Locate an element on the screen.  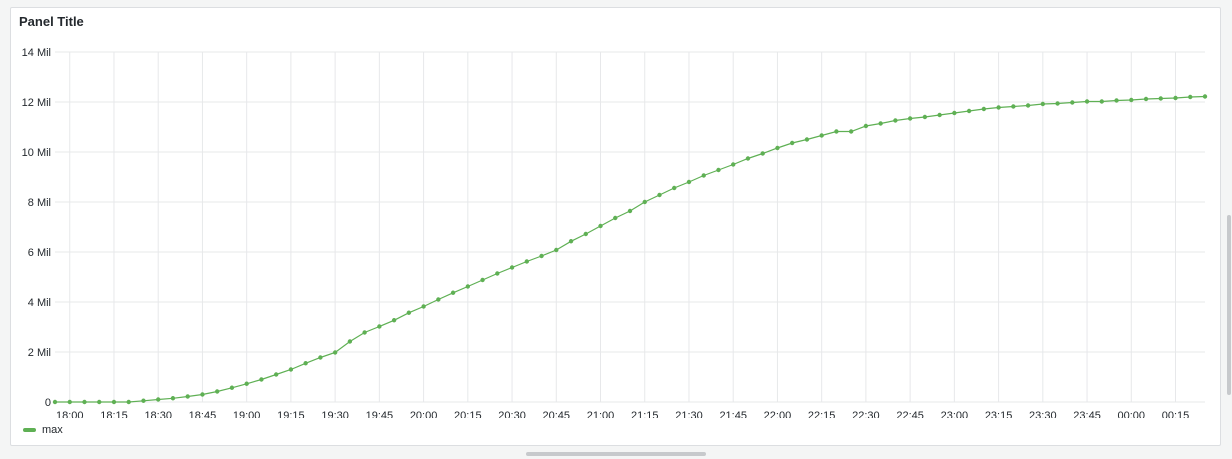
x-tick-label: 23:15 is located at coordinates (999, 414).